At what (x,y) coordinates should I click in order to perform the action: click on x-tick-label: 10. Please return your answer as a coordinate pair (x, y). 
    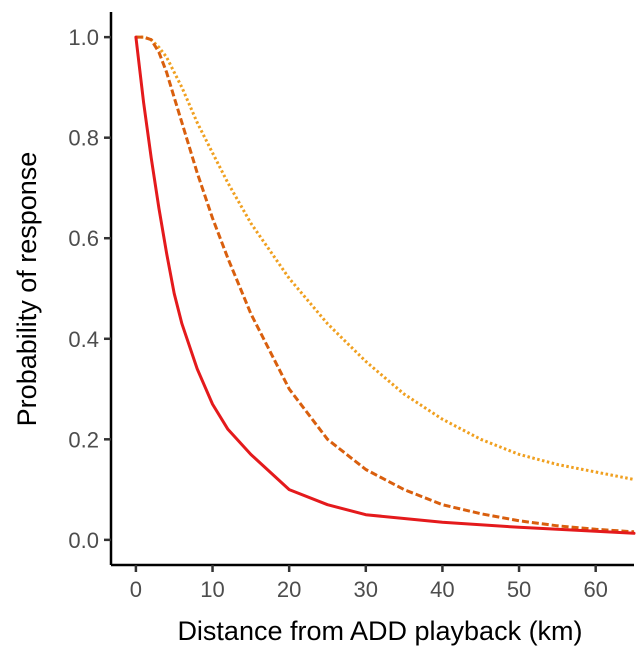
    Looking at the image, I should click on (212, 589).